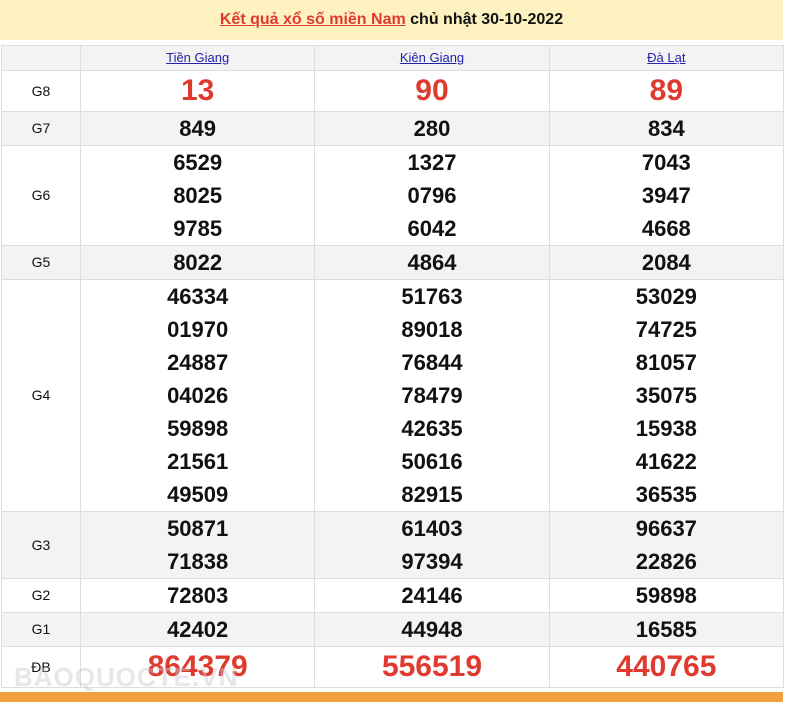 The height and width of the screenshot is (702, 786). What do you see at coordinates (432, 461) in the screenshot?
I see `result-number: 50616` at bounding box center [432, 461].